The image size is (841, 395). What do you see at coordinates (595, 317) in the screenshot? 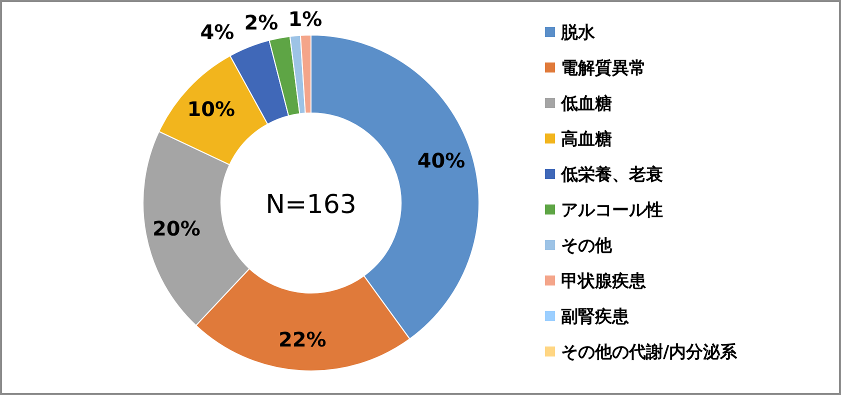
I see `legend-label: 副腎疾患` at bounding box center [595, 317].